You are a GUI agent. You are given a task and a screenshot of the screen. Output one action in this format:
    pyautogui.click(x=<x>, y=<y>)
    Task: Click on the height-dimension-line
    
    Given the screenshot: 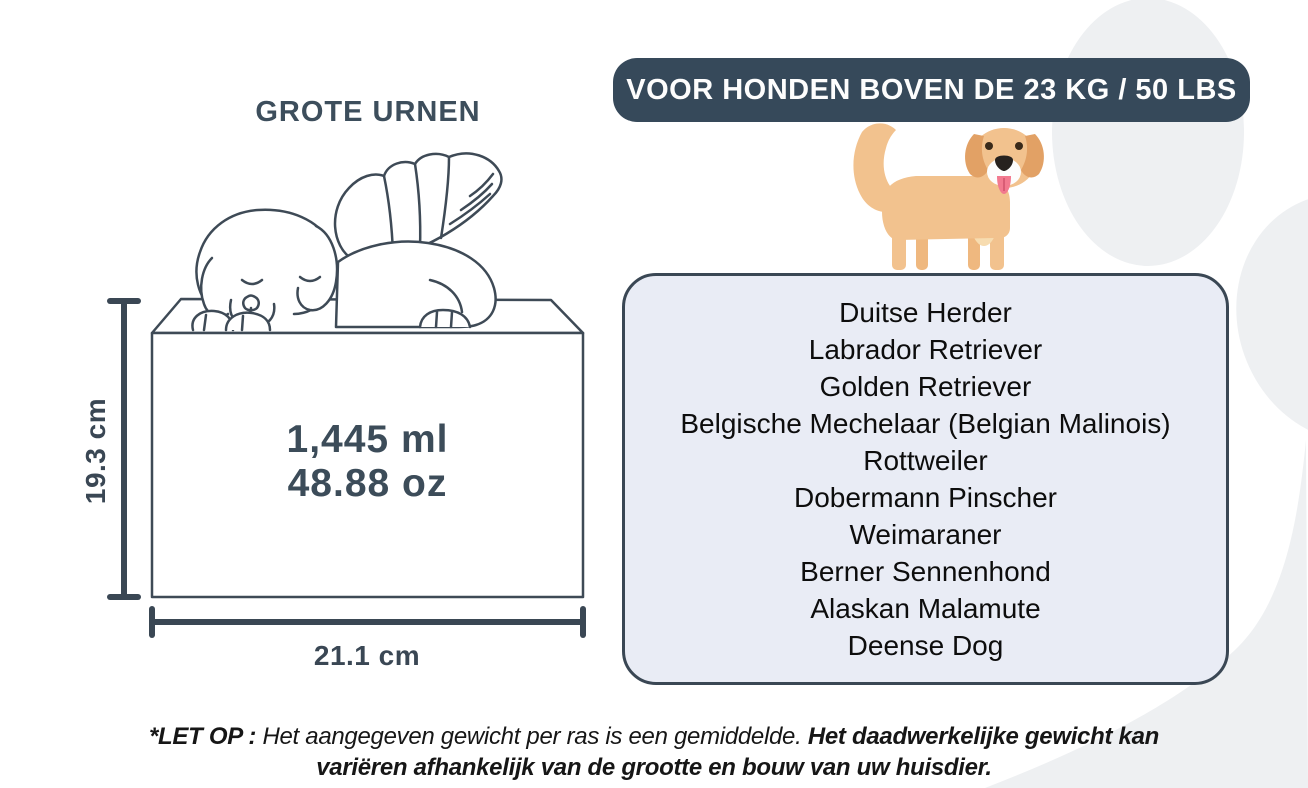 What is the action you would take?
    pyautogui.click(x=124, y=449)
    